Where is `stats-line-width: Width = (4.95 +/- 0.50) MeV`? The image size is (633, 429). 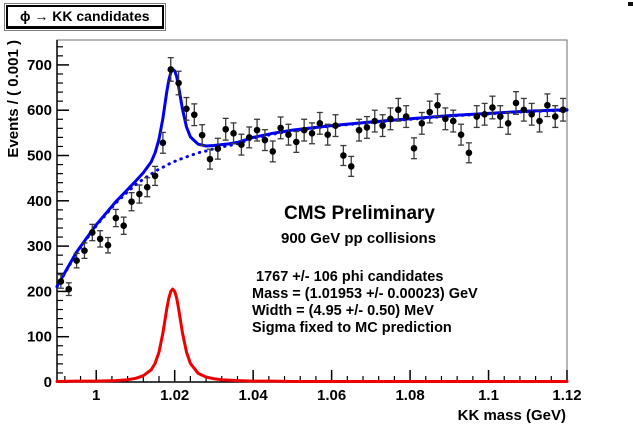
stats-line-width: Width = (4.95 +/- 0.50) MeV is located at coordinates (343, 311).